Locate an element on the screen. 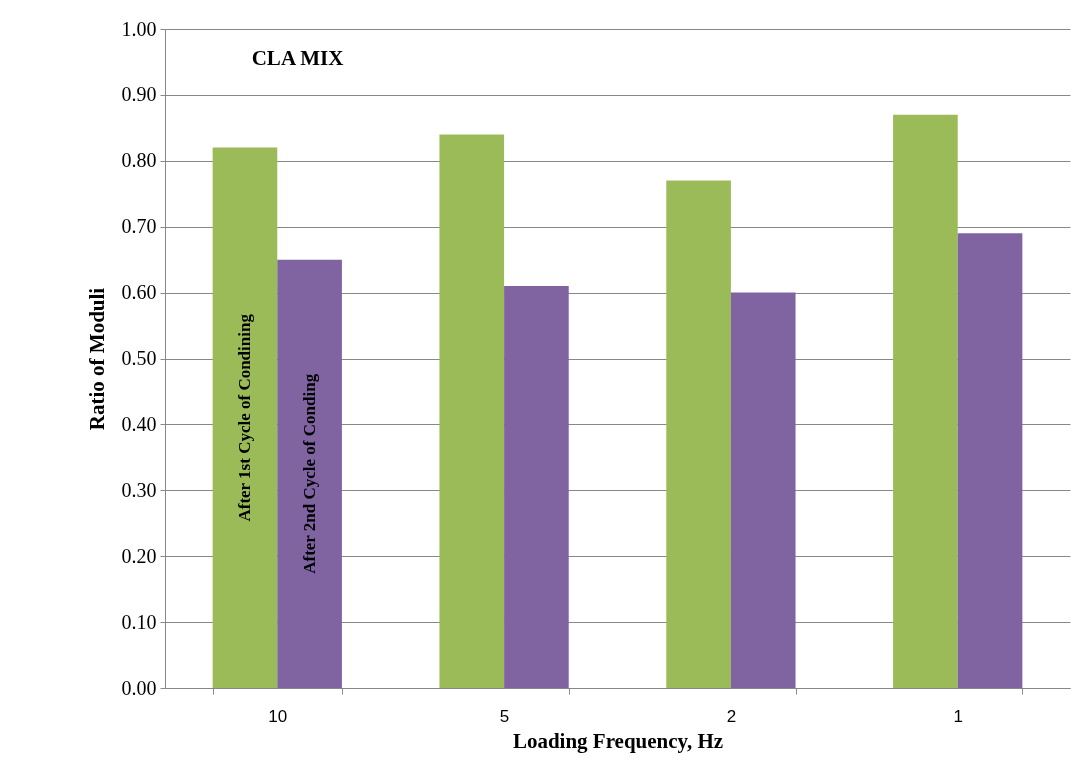 This screenshot has width=1073, height=777. text: CLA MIX is located at coordinates (297, 58).